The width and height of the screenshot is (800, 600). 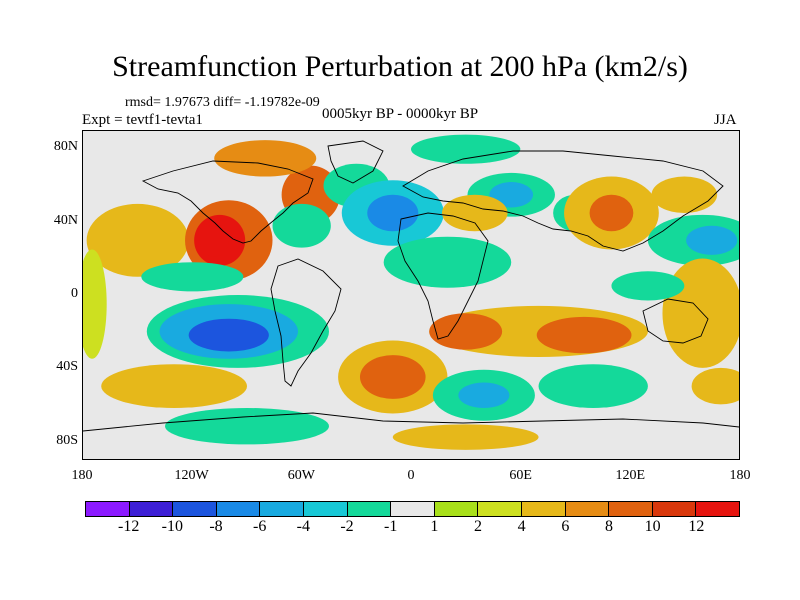 What do you see at coordinates (303, 526) in the screenshot?
I see `colorbar-label: -4` at bounding box center [303, 526].